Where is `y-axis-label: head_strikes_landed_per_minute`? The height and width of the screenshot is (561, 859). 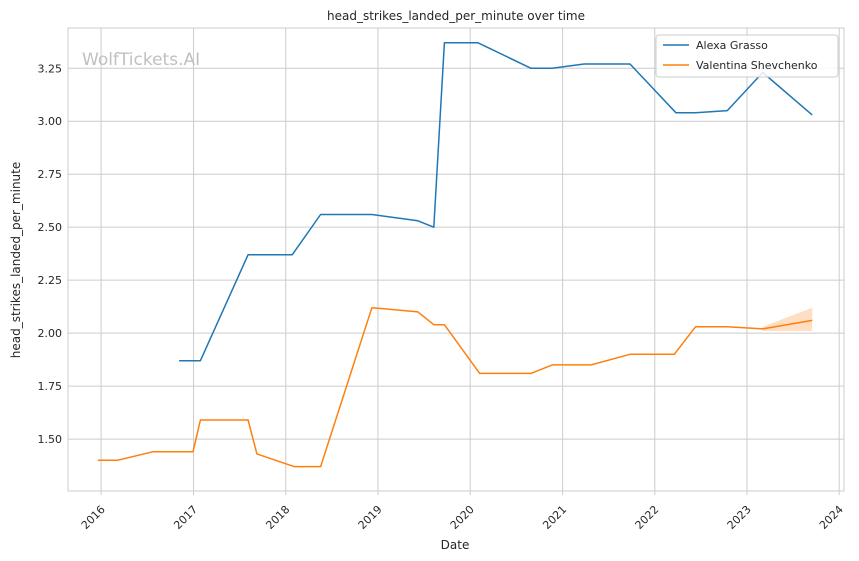
y-axis-label: head_strikes_landed_per_minute is located at coordinates (16, 260).